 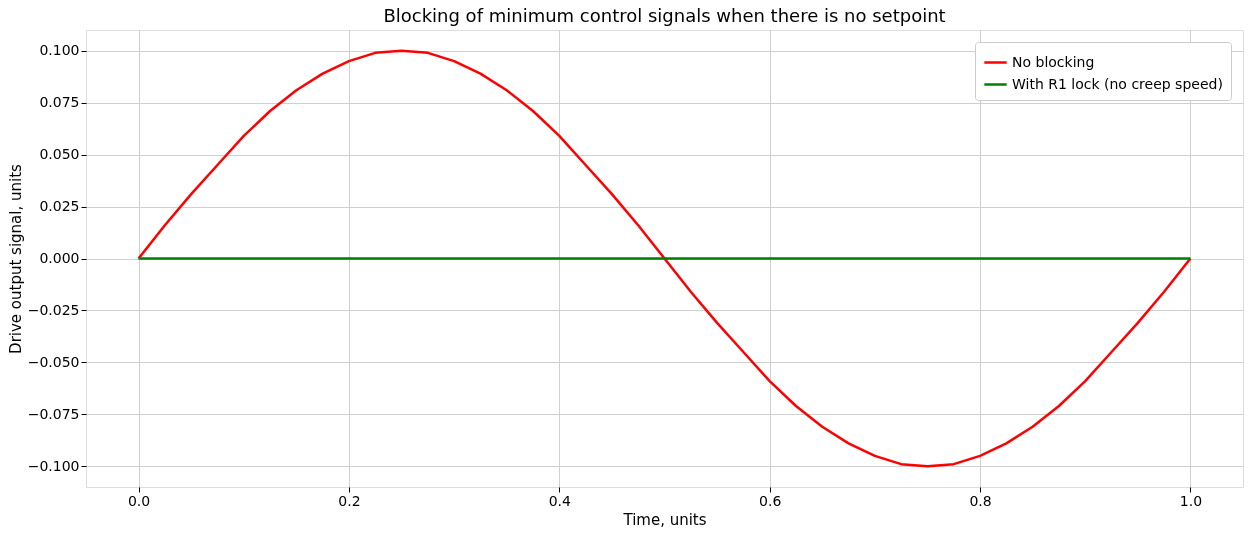 I want to click on y-tick-label: 0.025, so click(x=59, y=206).